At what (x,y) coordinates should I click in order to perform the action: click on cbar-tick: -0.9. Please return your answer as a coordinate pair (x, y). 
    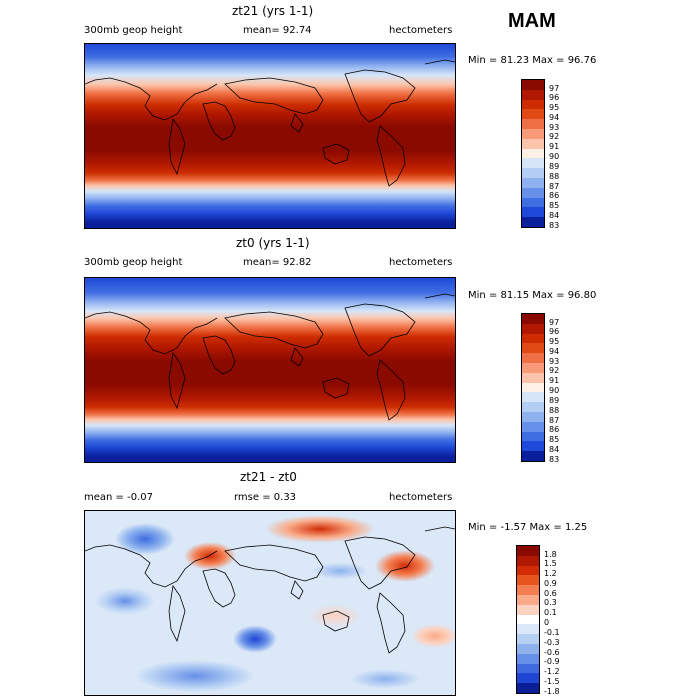
    Looking at the image, I should click on (552, 661).